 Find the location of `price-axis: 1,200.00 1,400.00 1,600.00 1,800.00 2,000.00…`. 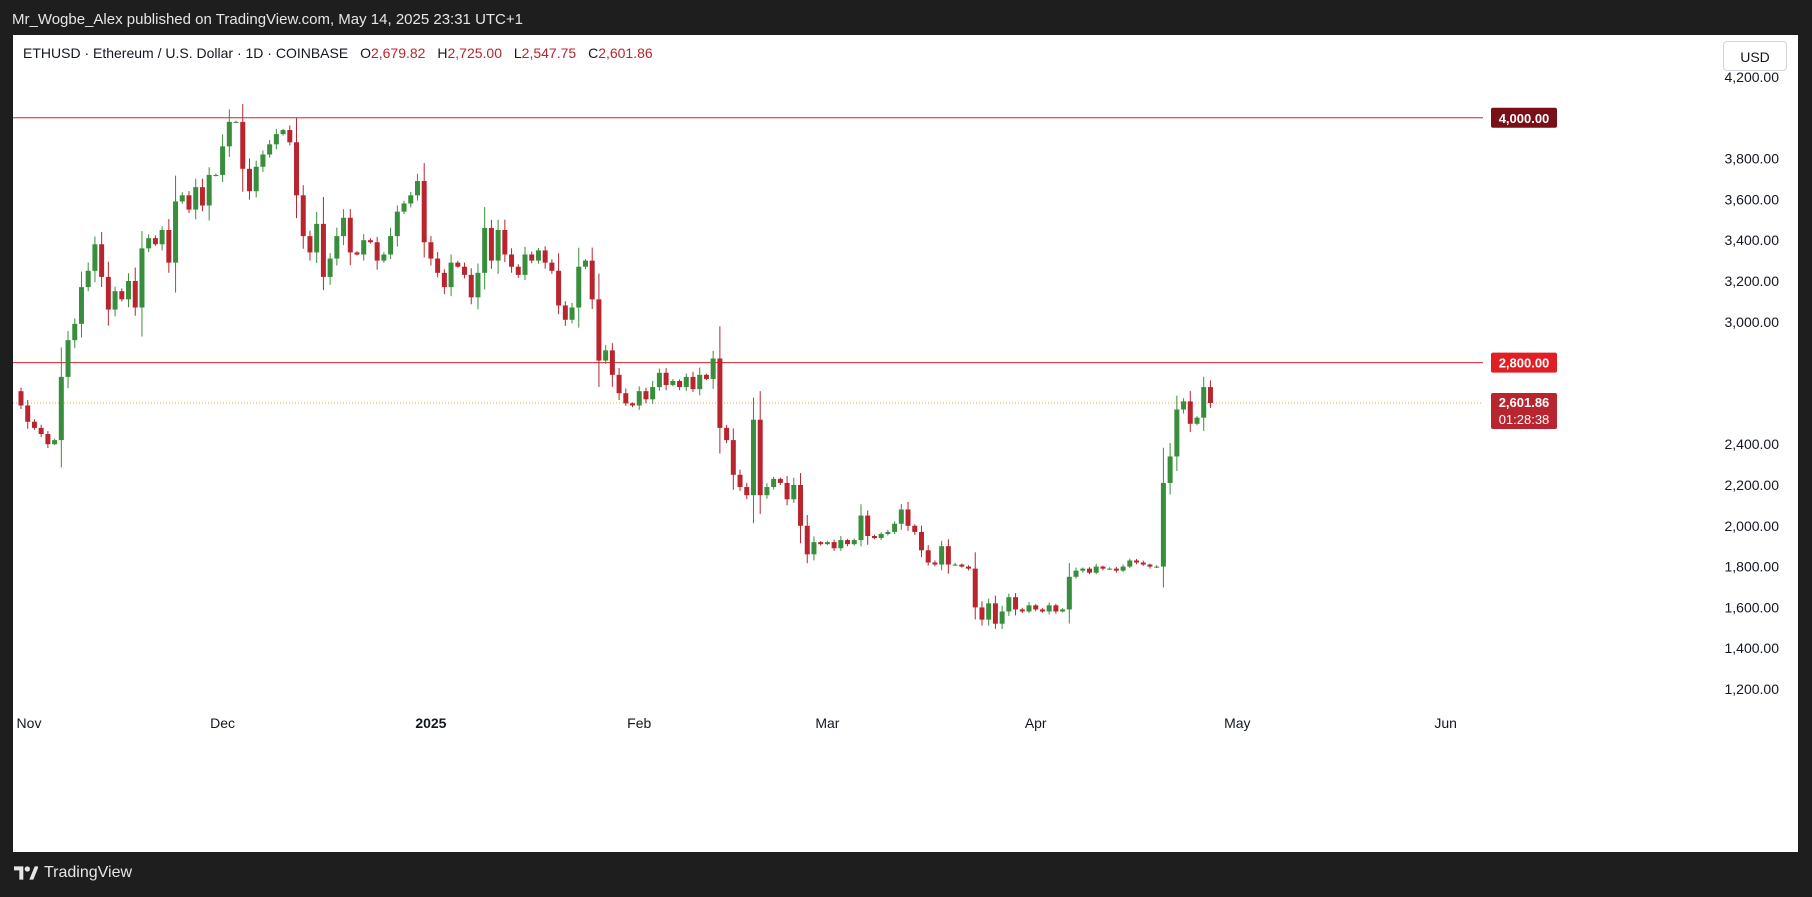

price-axis: 1,200.00 1,400.00 1,600.00 1,800.00 2,000.00… is located at coordinates (1752, 383).